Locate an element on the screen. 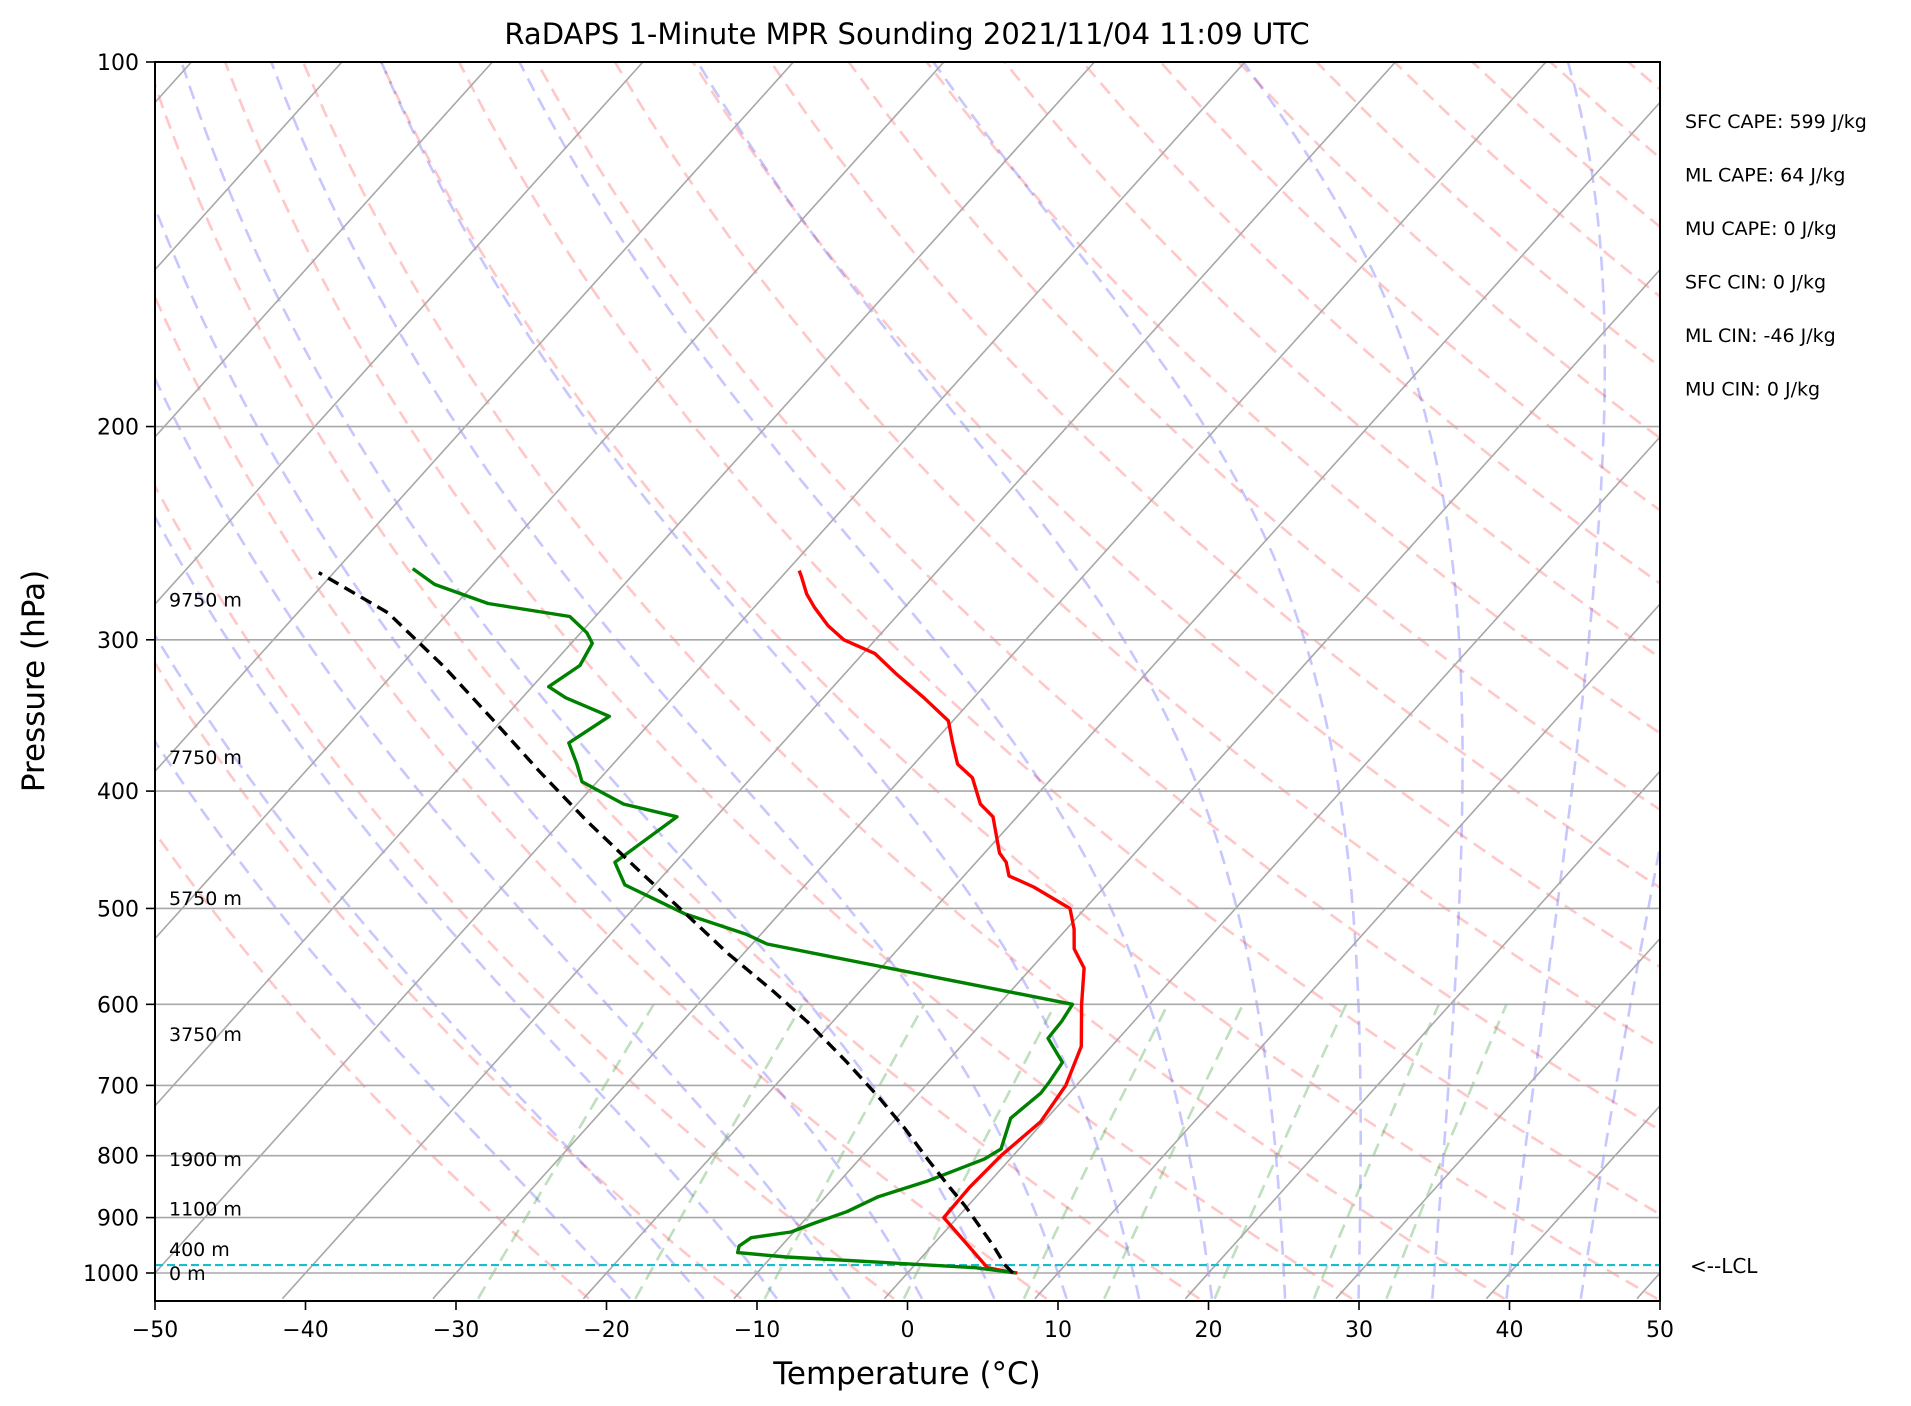 Image resolution: width=1911 pixels, height=1406 pixels. stability-index-text: MU CIN: 0 J/kg is located at coordinates (1752, 390).